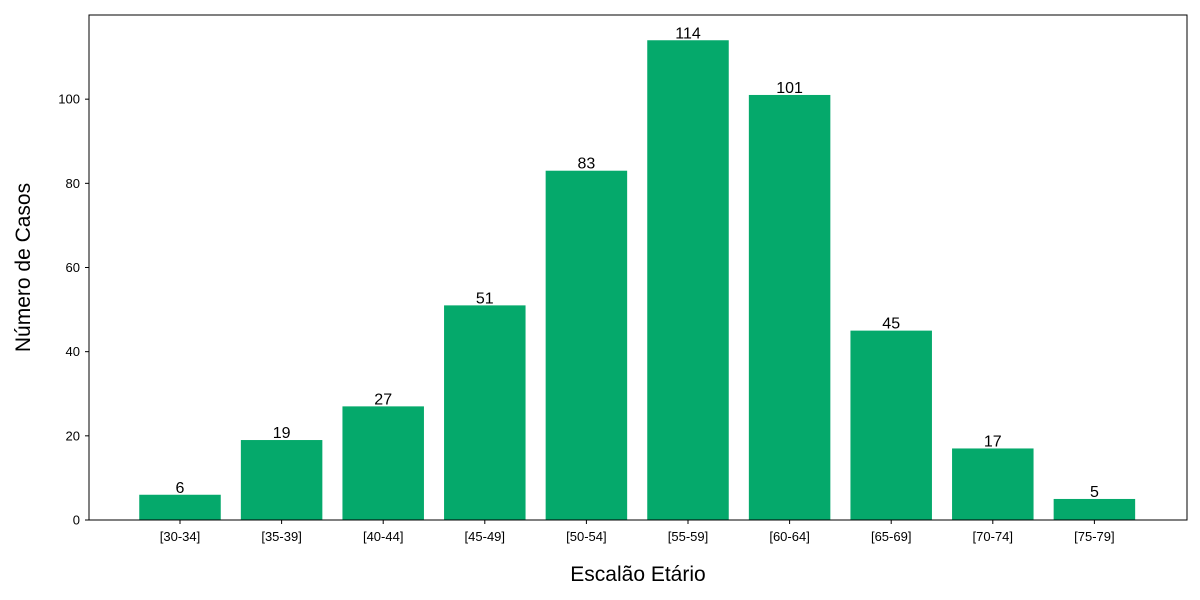 This screenshot has width=1200, height=600. Describe the element at coordinates (69, 99) in the screenshot. I see `y-tick-label: 100` at that location.